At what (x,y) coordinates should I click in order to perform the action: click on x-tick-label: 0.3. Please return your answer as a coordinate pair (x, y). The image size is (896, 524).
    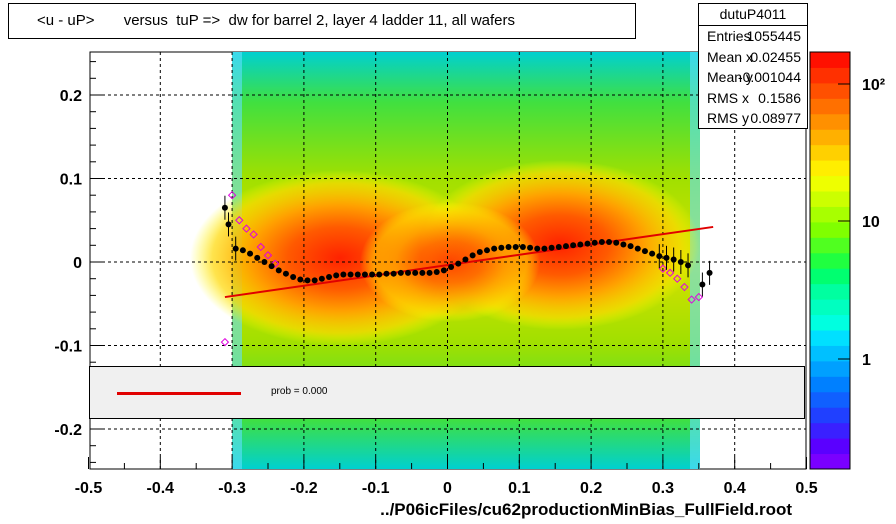
    Looking at the image, I should click on (663, 488).